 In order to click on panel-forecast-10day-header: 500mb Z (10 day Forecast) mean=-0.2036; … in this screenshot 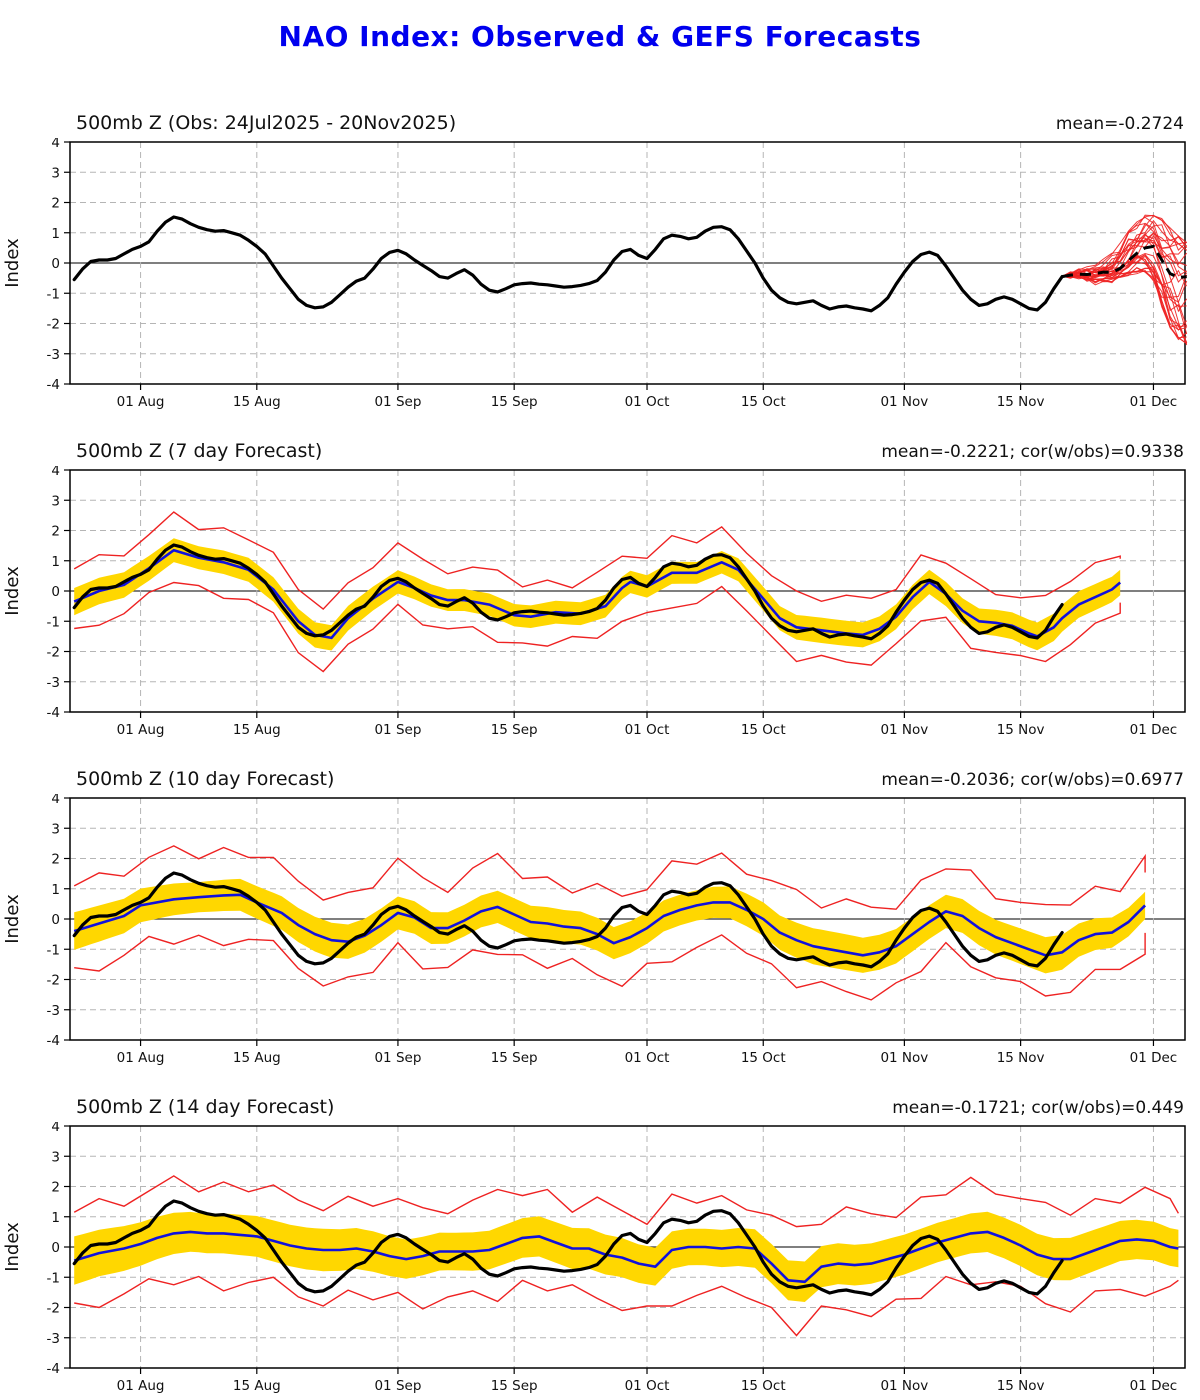, I will do `click(600, 781)`.